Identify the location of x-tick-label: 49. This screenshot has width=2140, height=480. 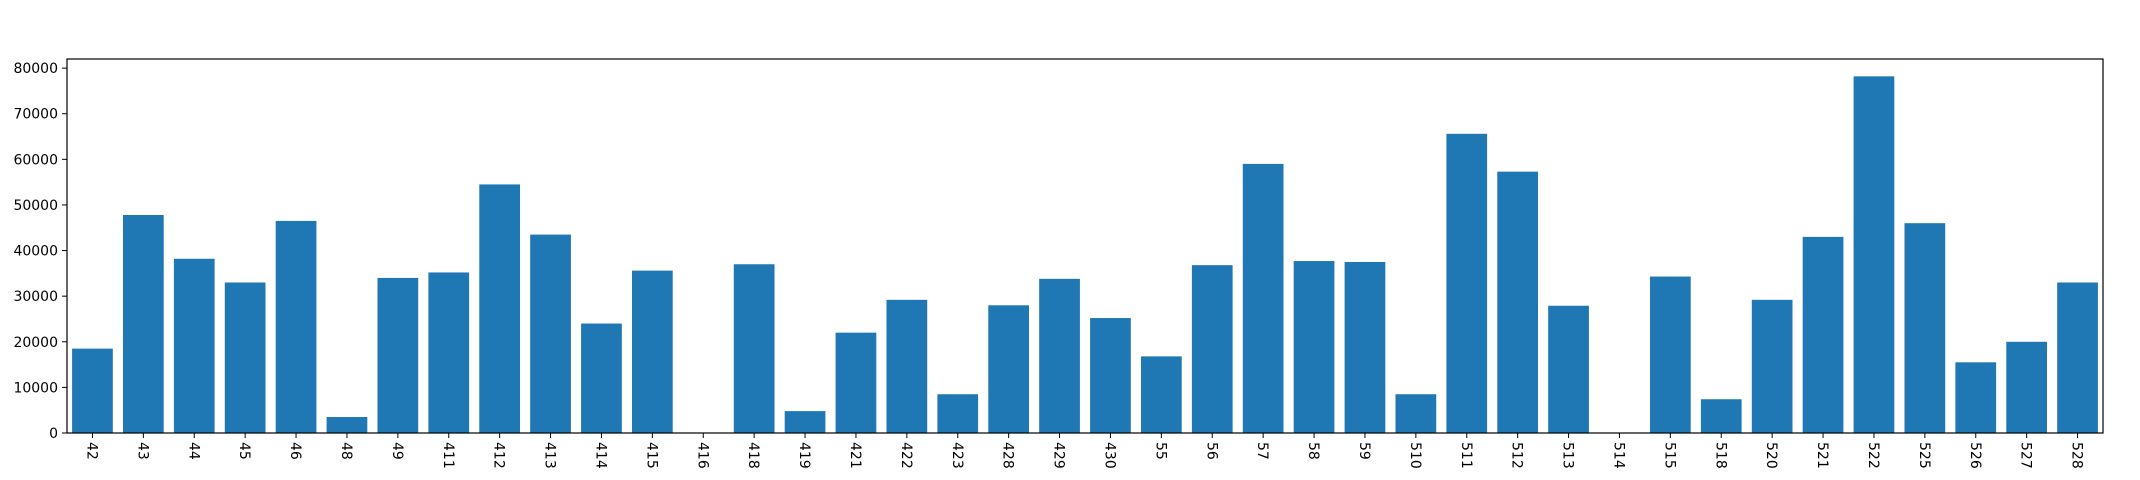
(397, 451).